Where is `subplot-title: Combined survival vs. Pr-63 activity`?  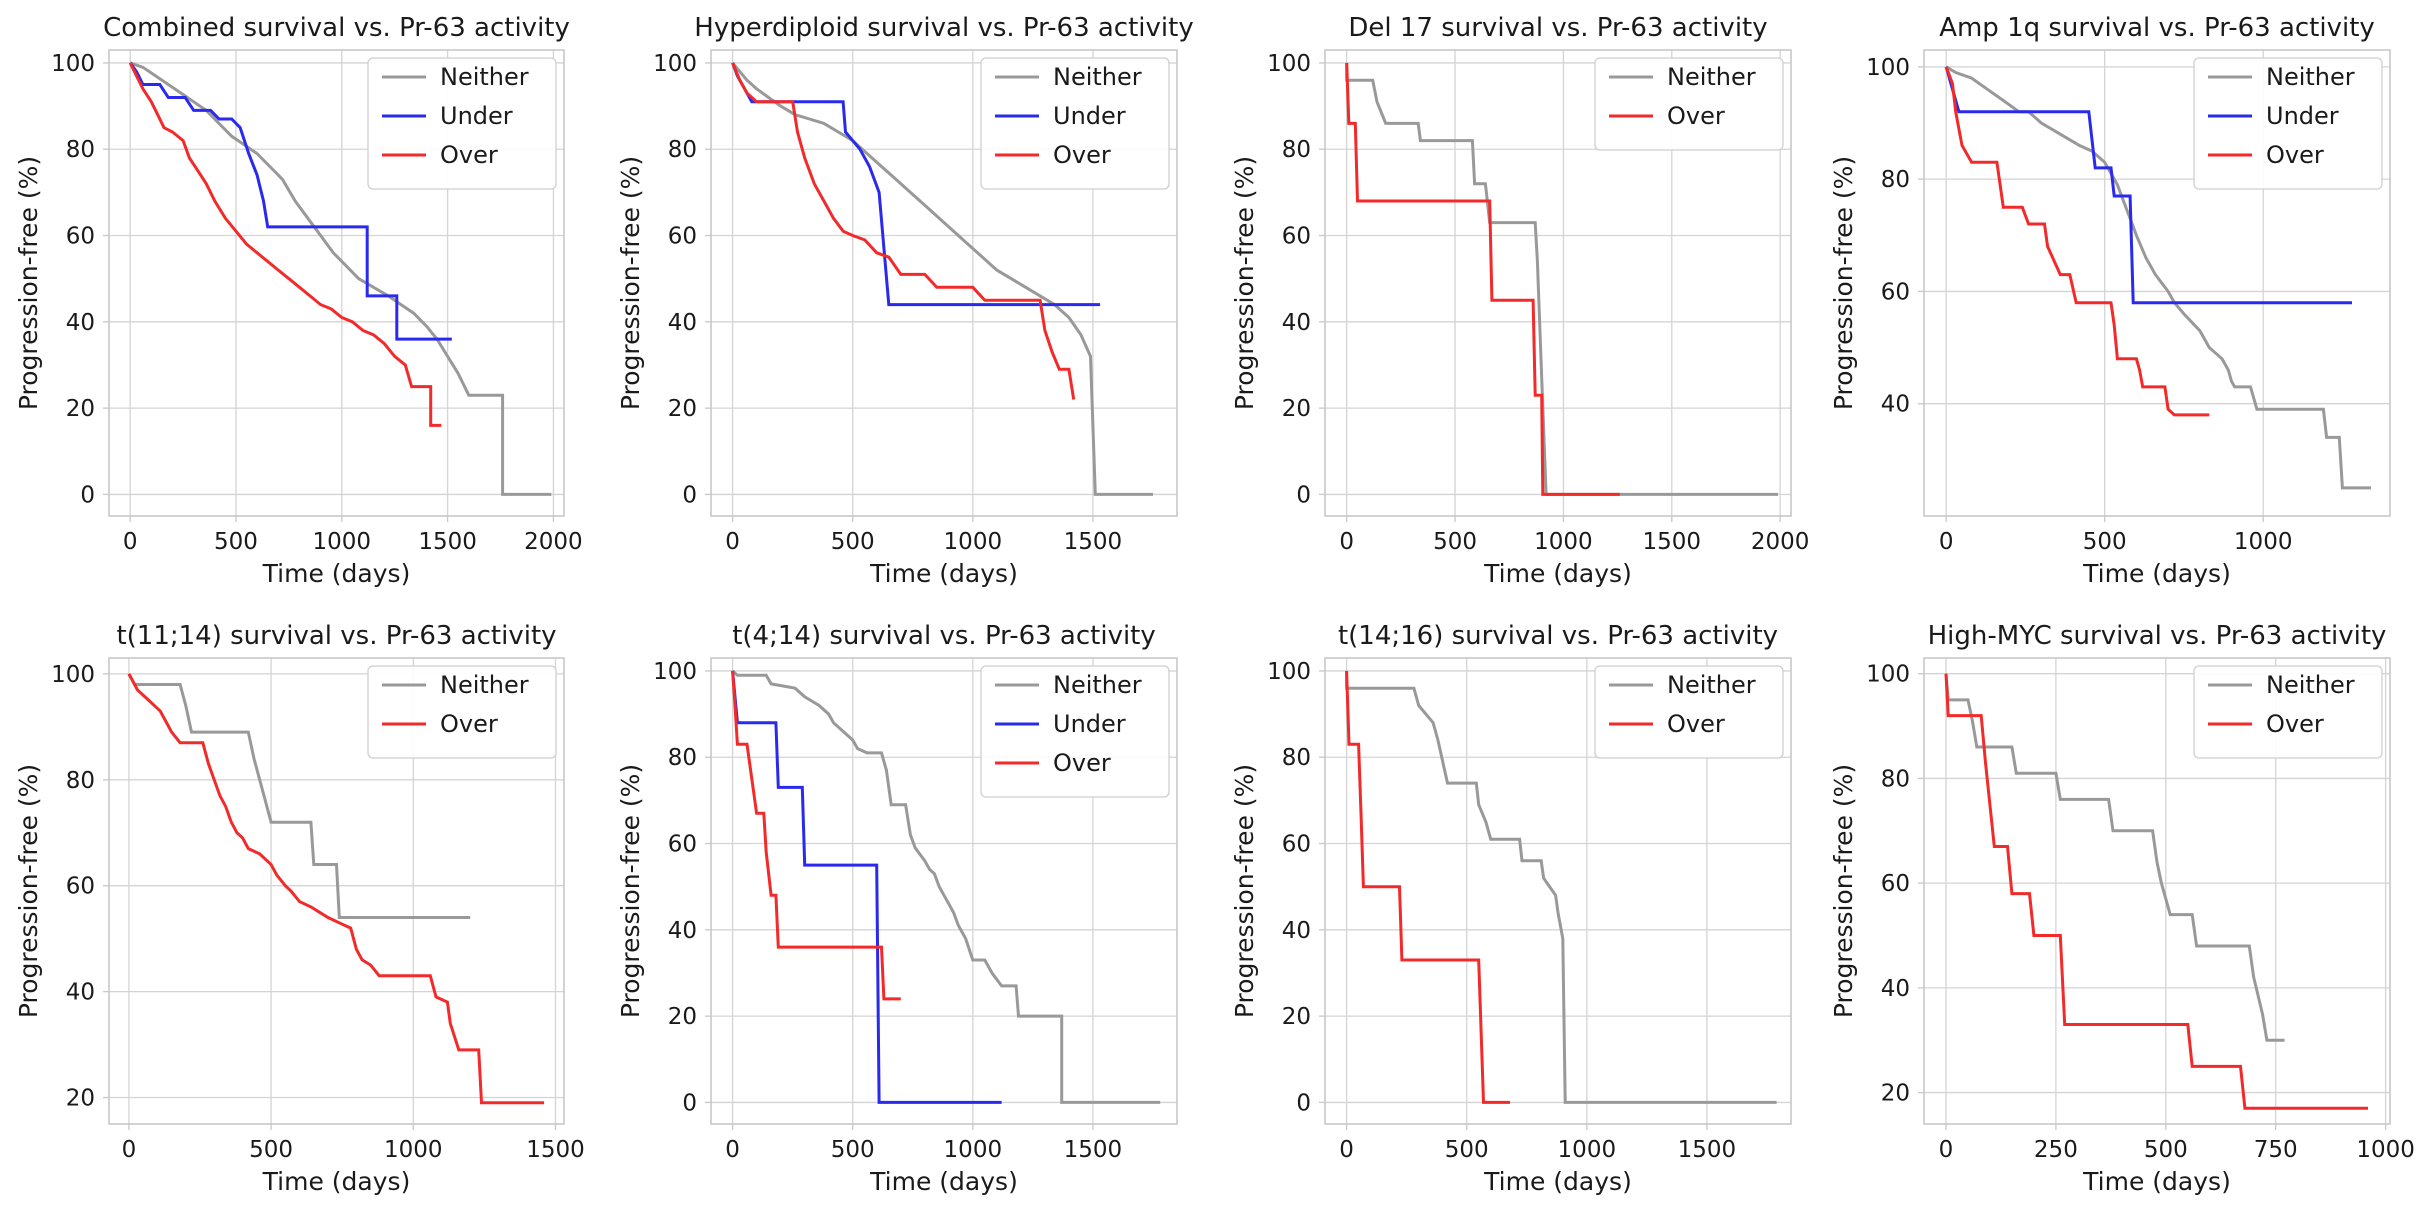
subplot-title: Combined survival vs. Pr-63 activity is located at coordinates (336, 28).